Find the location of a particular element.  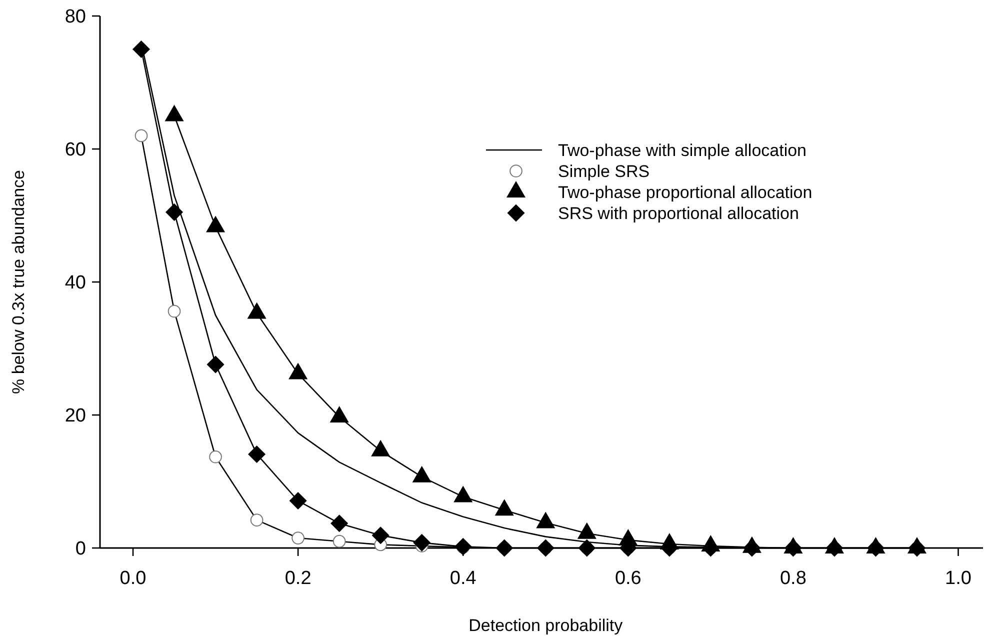

x-tick-label: 0.4 is located at coordinates (463, 578).